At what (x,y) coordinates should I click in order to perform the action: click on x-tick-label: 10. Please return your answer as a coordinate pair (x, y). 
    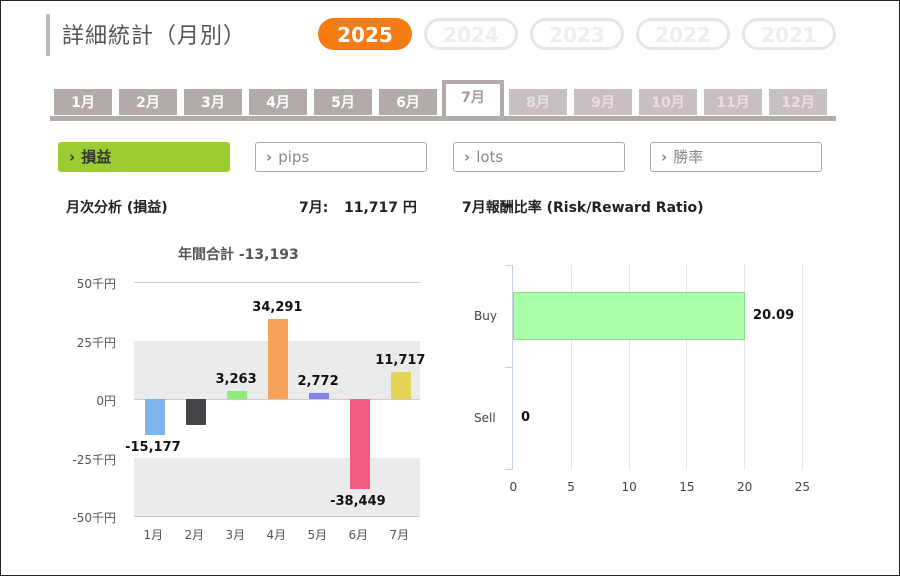
    Looking at the image, I should click on (629, 487).